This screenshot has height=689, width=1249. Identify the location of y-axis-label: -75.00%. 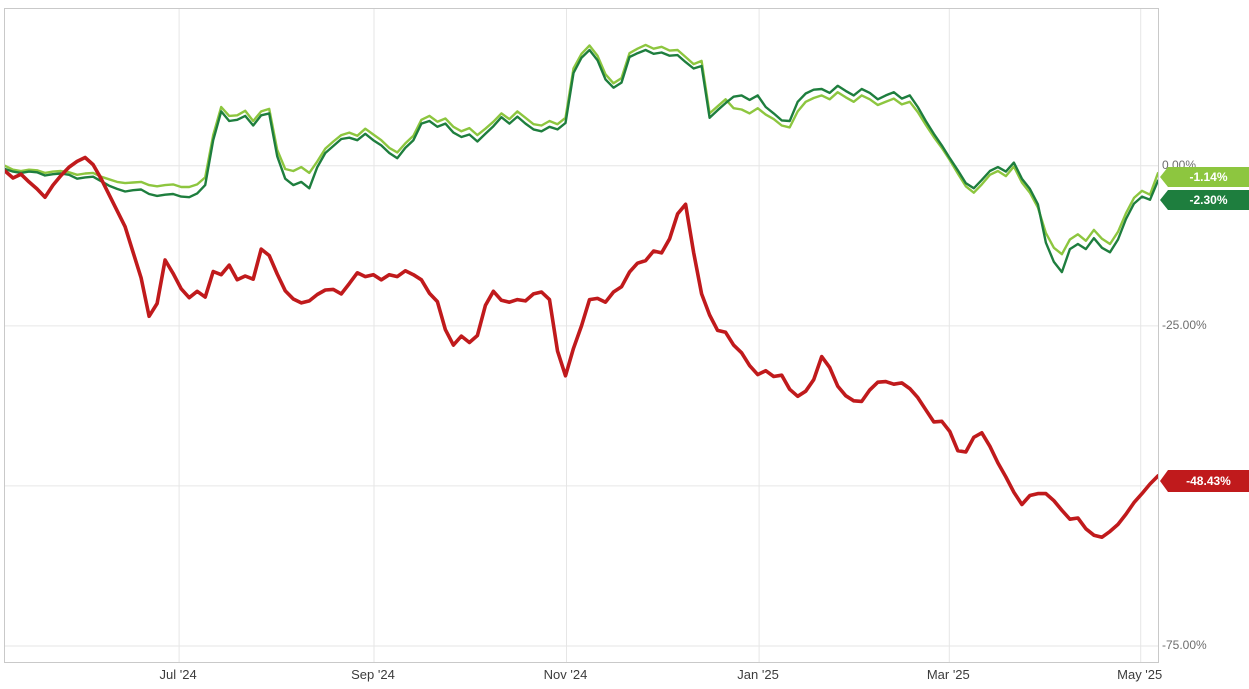
(1184, 644).